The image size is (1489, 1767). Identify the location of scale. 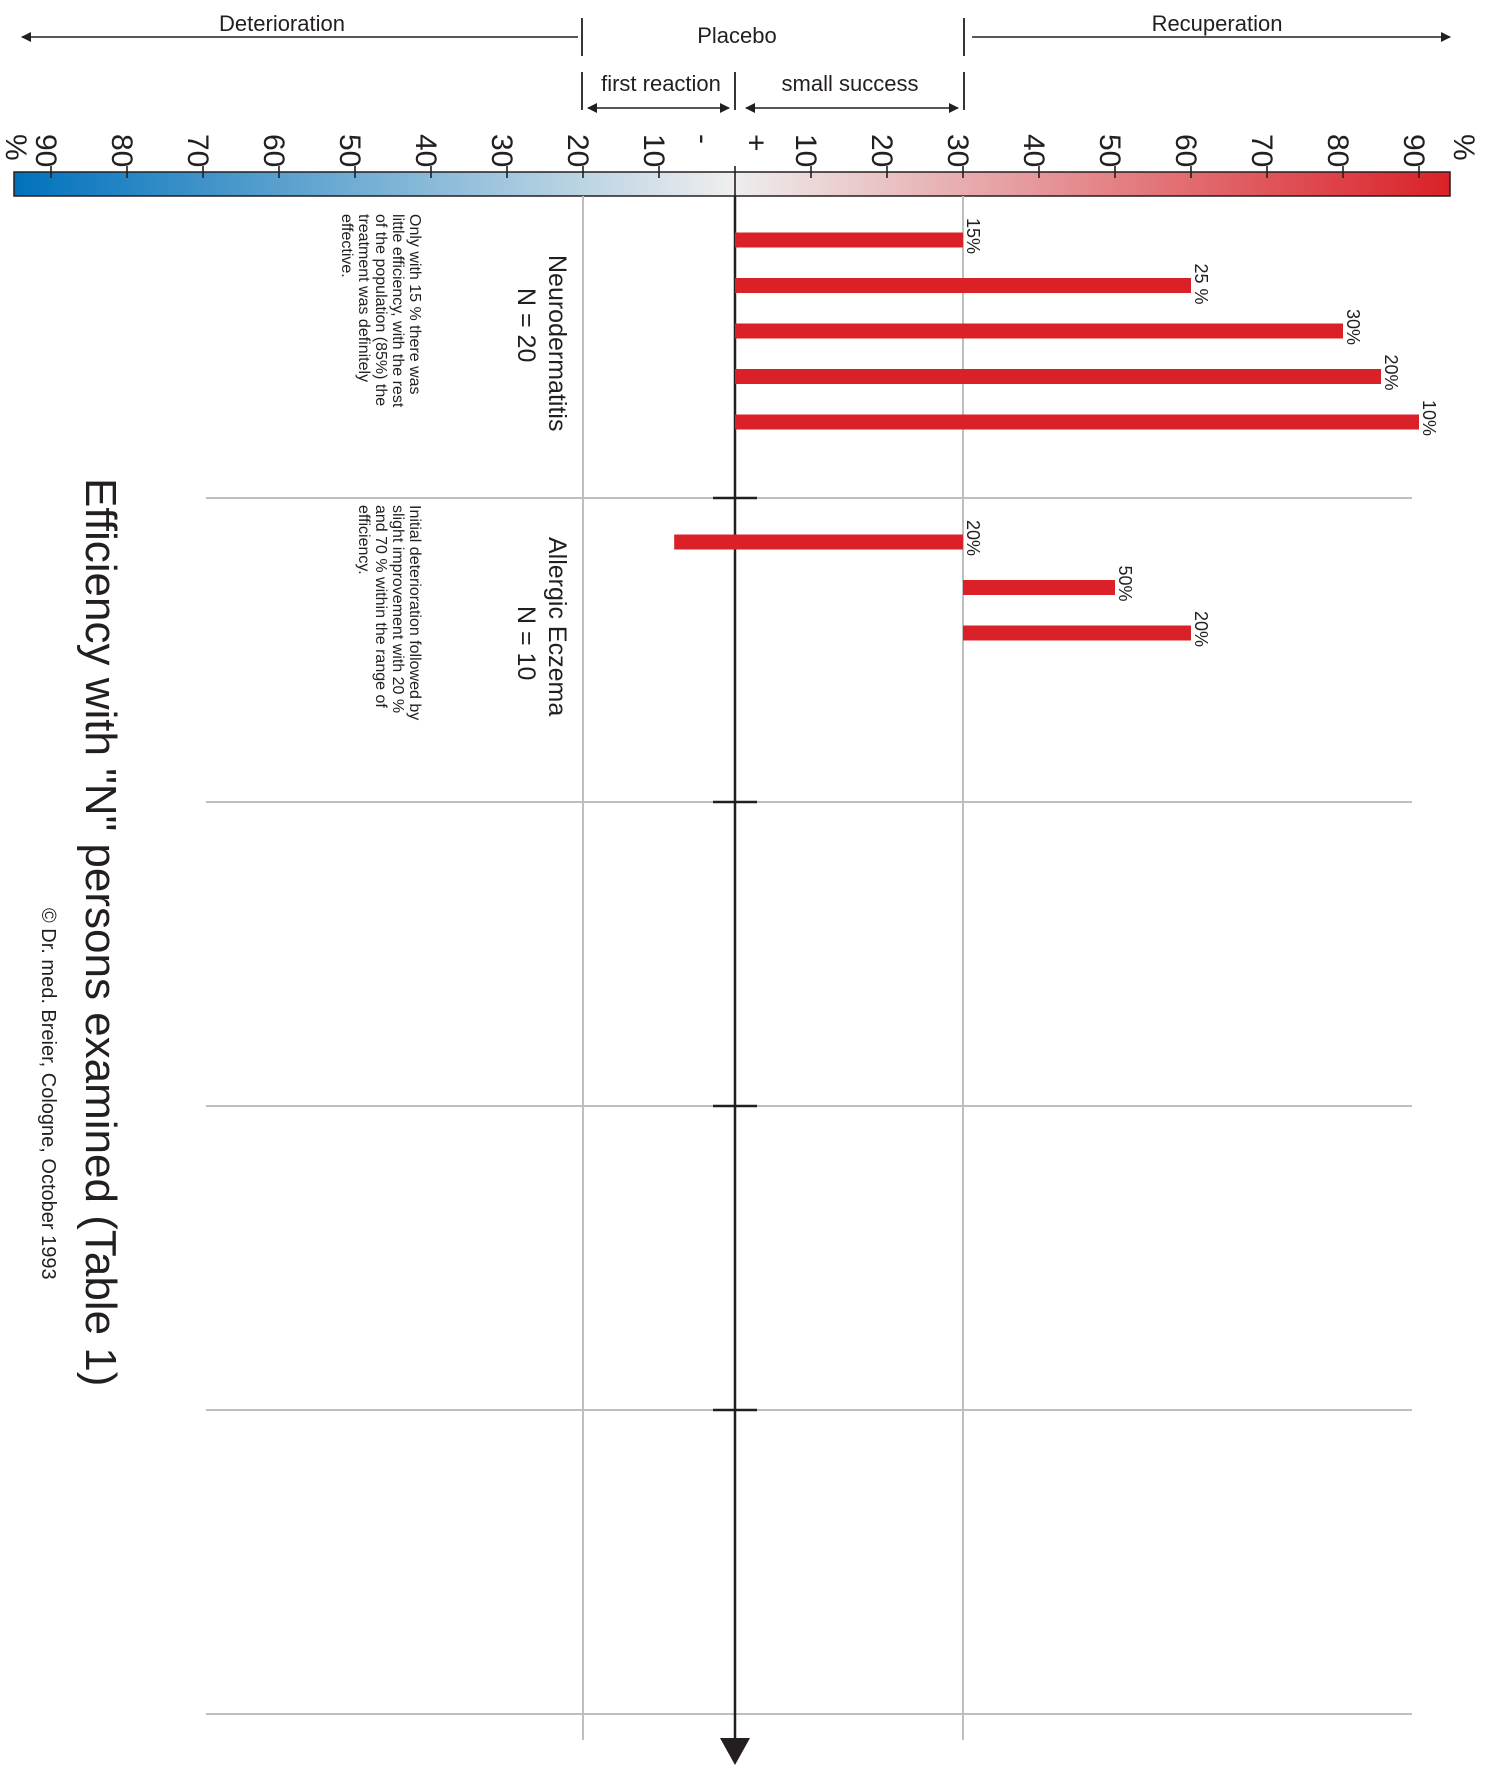
(732, 181).